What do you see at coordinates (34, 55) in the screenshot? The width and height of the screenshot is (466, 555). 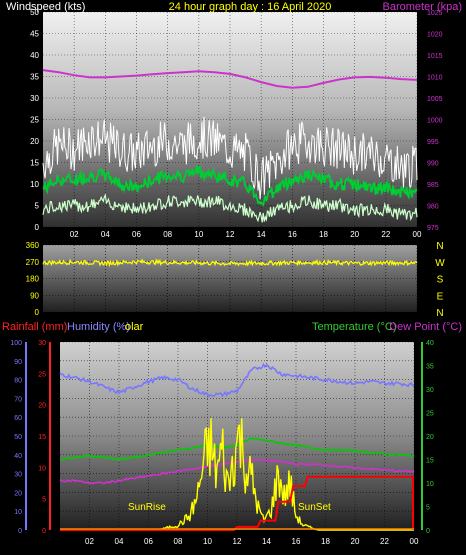 I see `y-tick-label-left: 40` at bounding box center [34, 55].